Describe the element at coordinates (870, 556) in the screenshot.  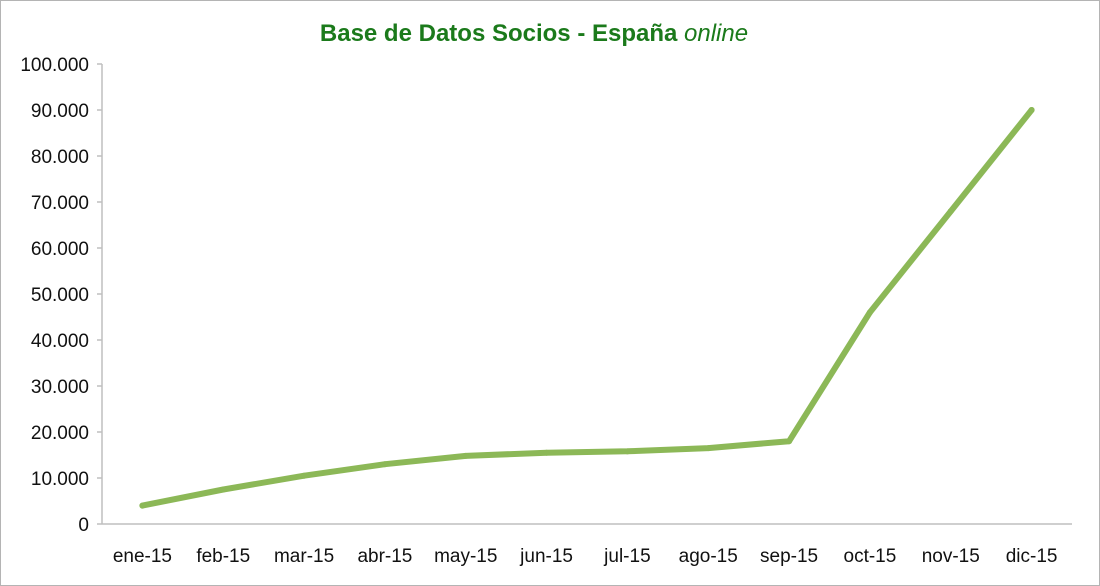
I see `x-tick-label: oct-15` at that location.